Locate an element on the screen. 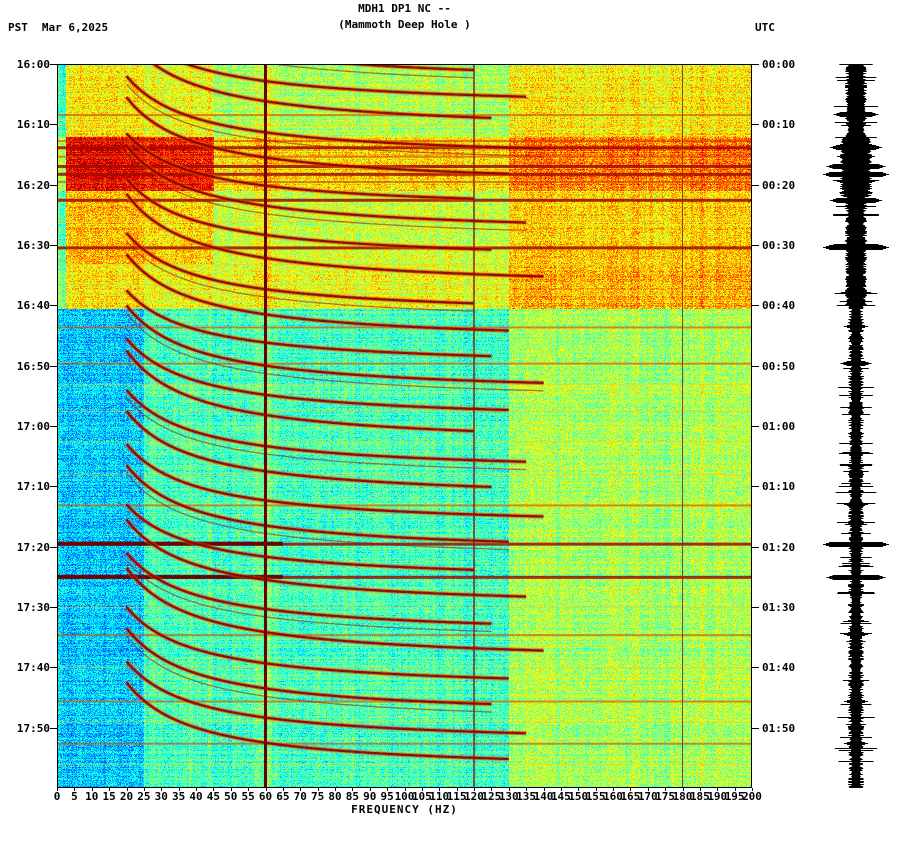 This screenshot has height=864, width=902. timezone-left: PST Mar 6,2025 is located at coordinates (58, 27).